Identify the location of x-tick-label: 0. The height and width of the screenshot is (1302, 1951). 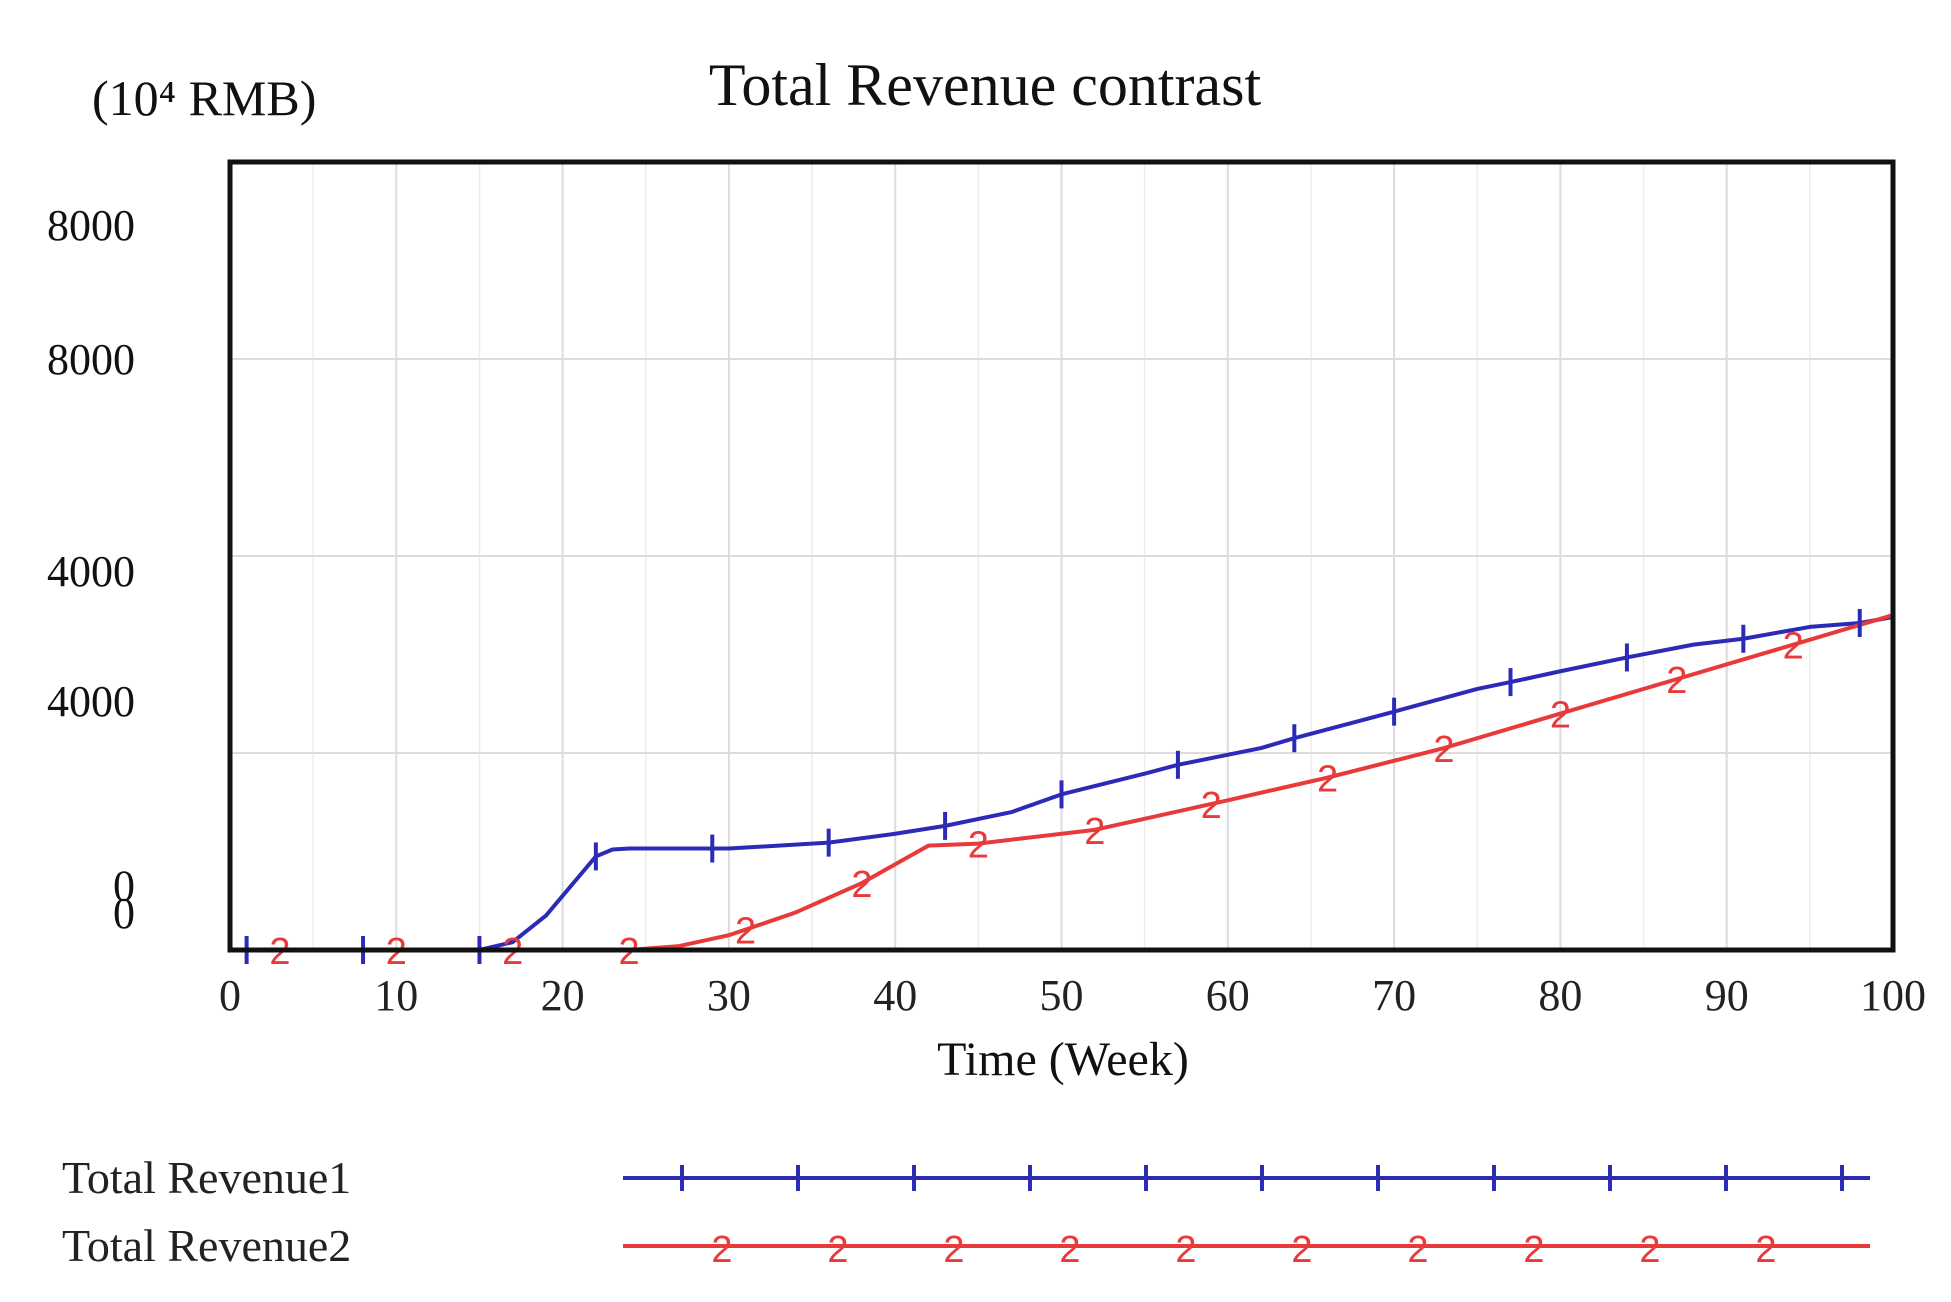
(230, 995).